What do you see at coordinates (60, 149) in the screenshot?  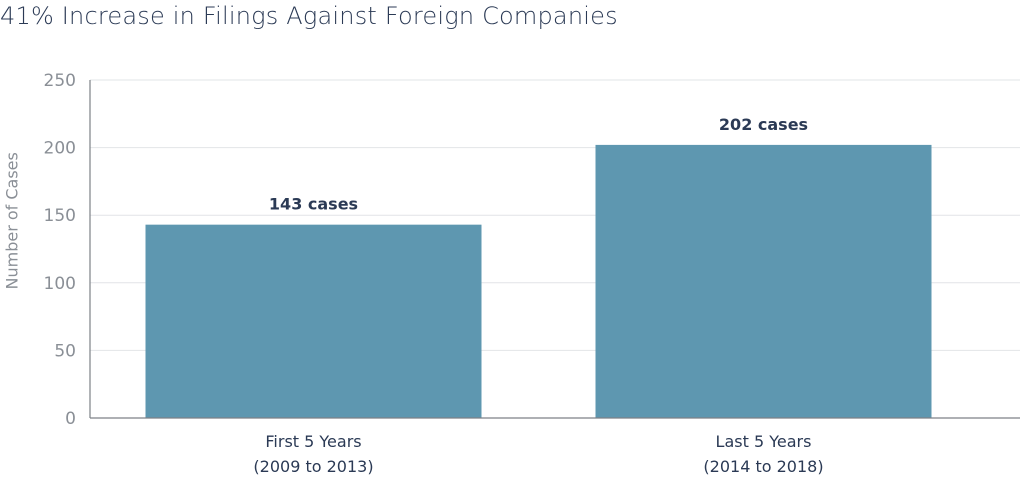 I see `y-tick-label: 200` at bounding box center [60, 149].